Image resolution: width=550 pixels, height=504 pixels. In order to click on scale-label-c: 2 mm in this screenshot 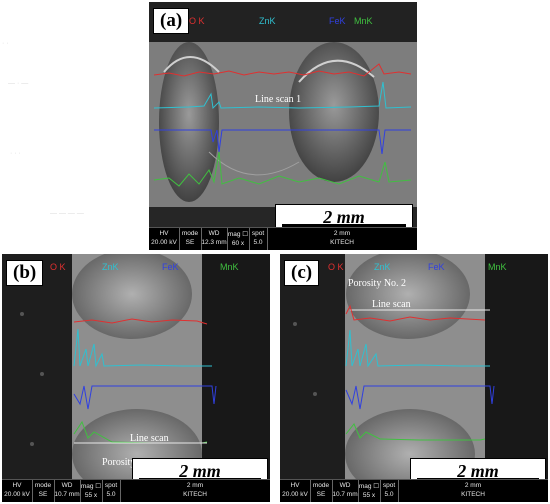, I will do `click(478, 471)`.